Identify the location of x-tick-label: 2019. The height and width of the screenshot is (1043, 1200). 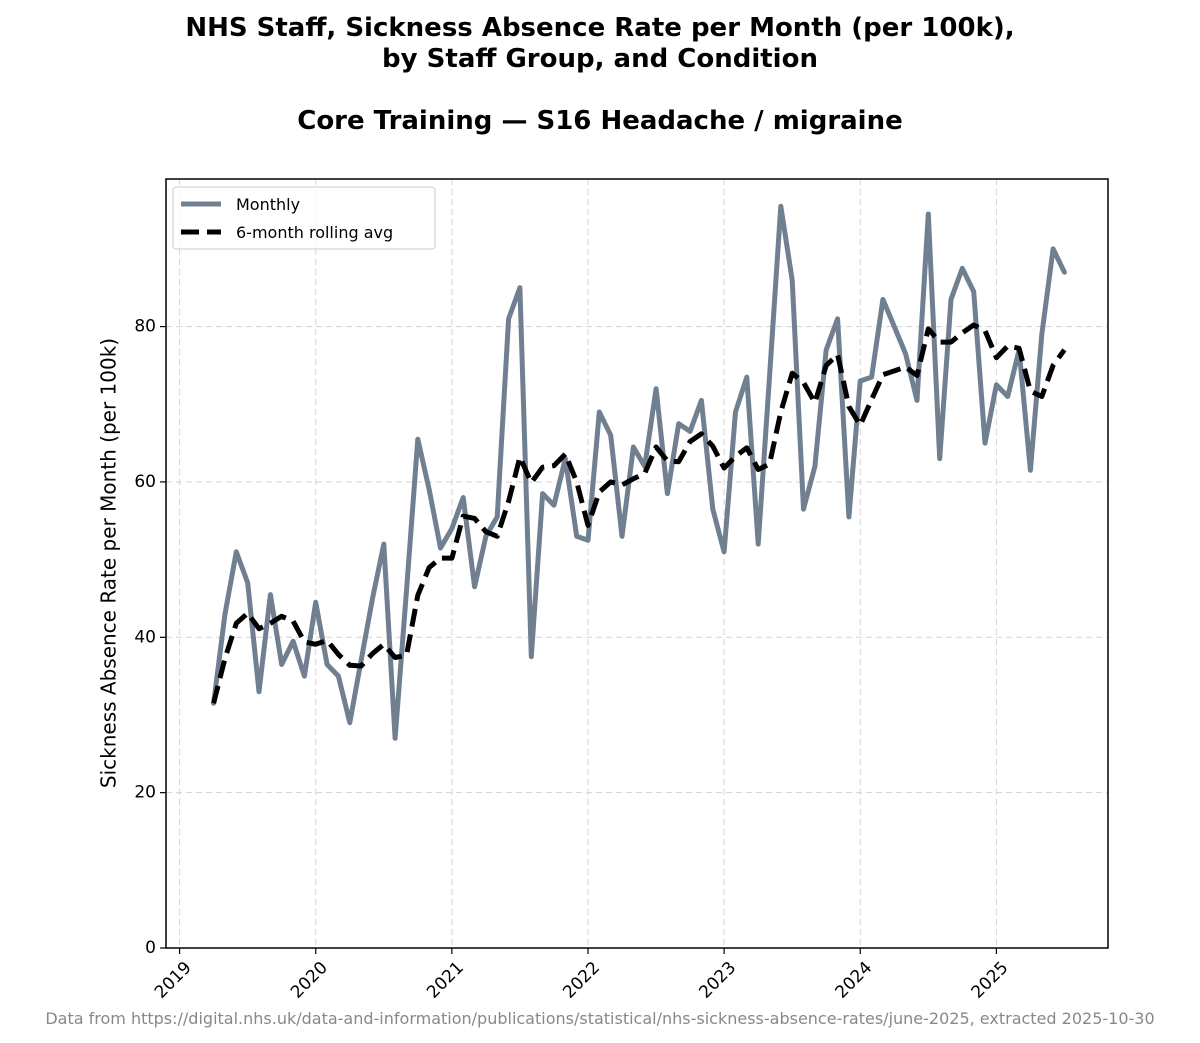
(173, 980).